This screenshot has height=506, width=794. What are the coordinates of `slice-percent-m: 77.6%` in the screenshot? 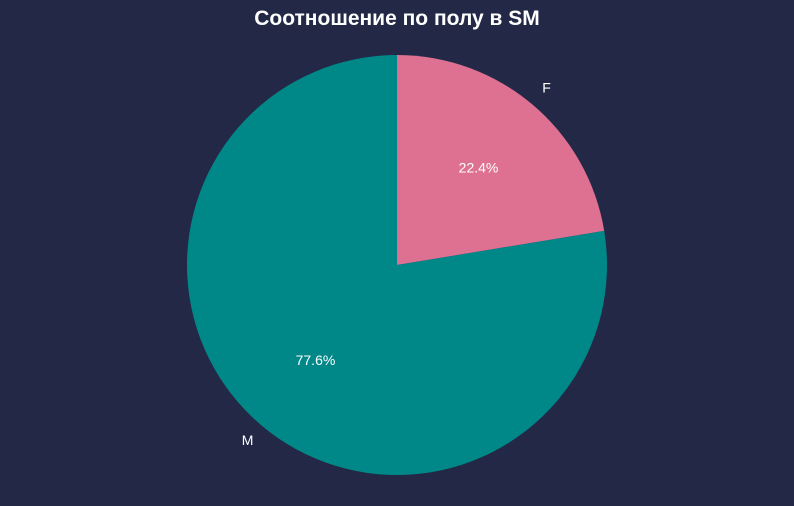 It's located at (316, 360).